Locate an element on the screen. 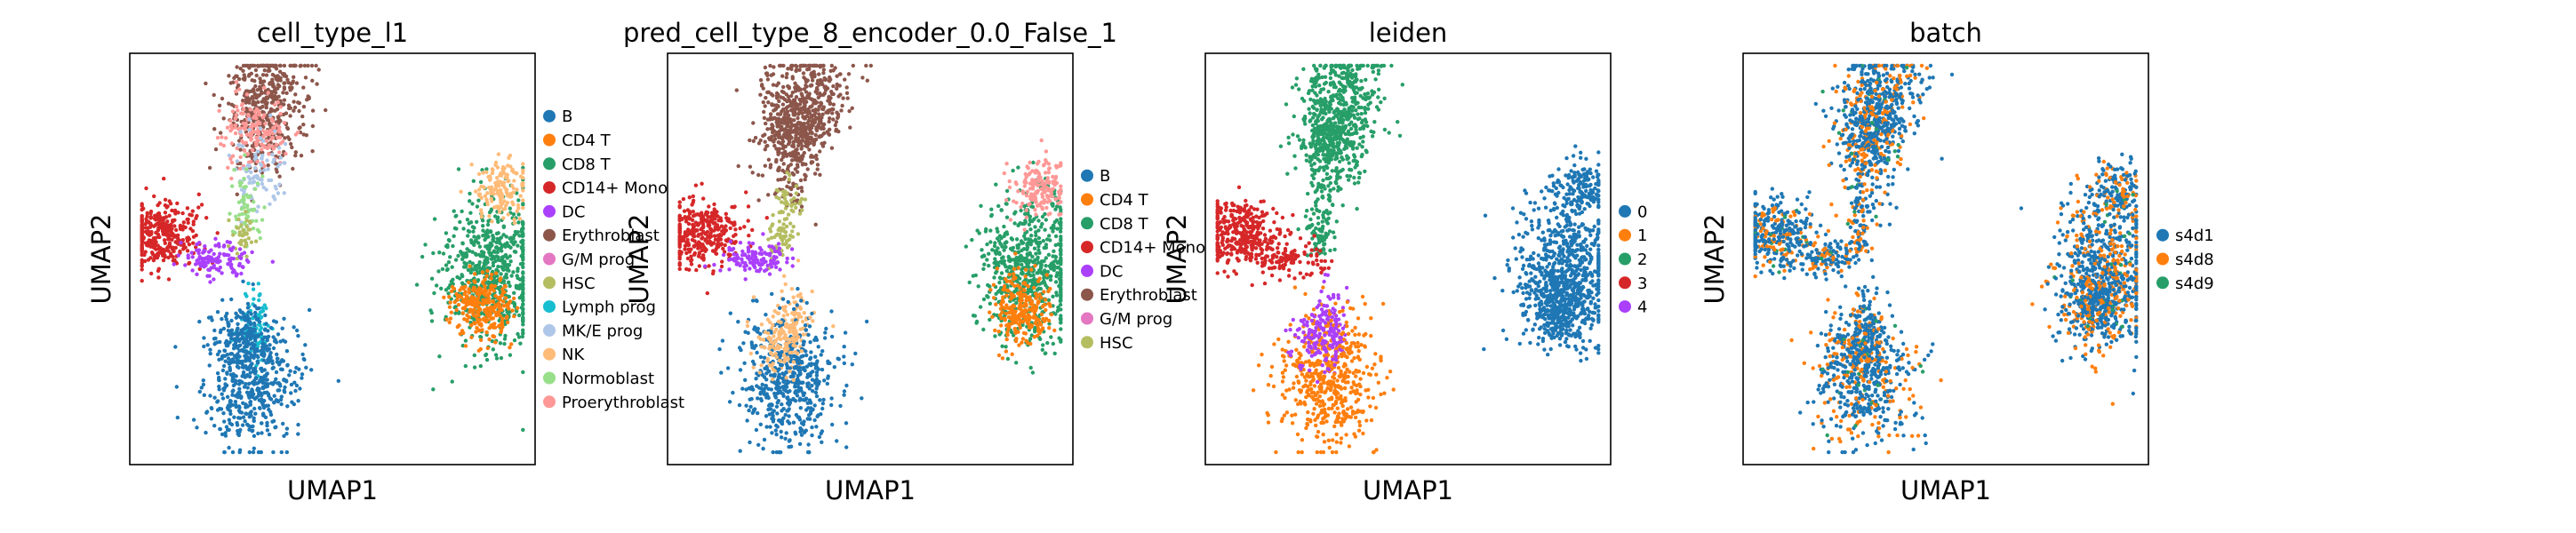  point-b_tail-1926 is located at coordinates (255, 316).